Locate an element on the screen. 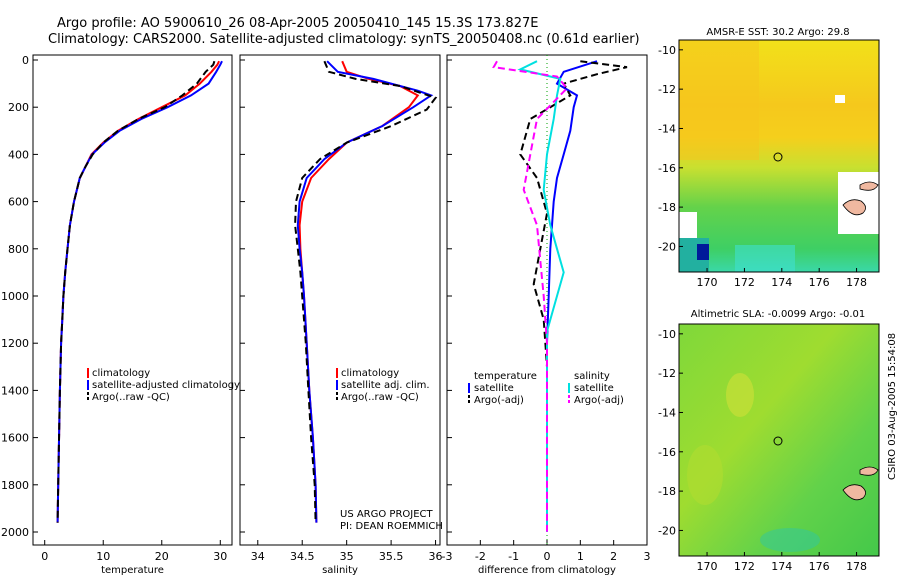 The width and height of the screenshot is (900, 580). x-tick-label: 10 is located at coordinates (103, 556).